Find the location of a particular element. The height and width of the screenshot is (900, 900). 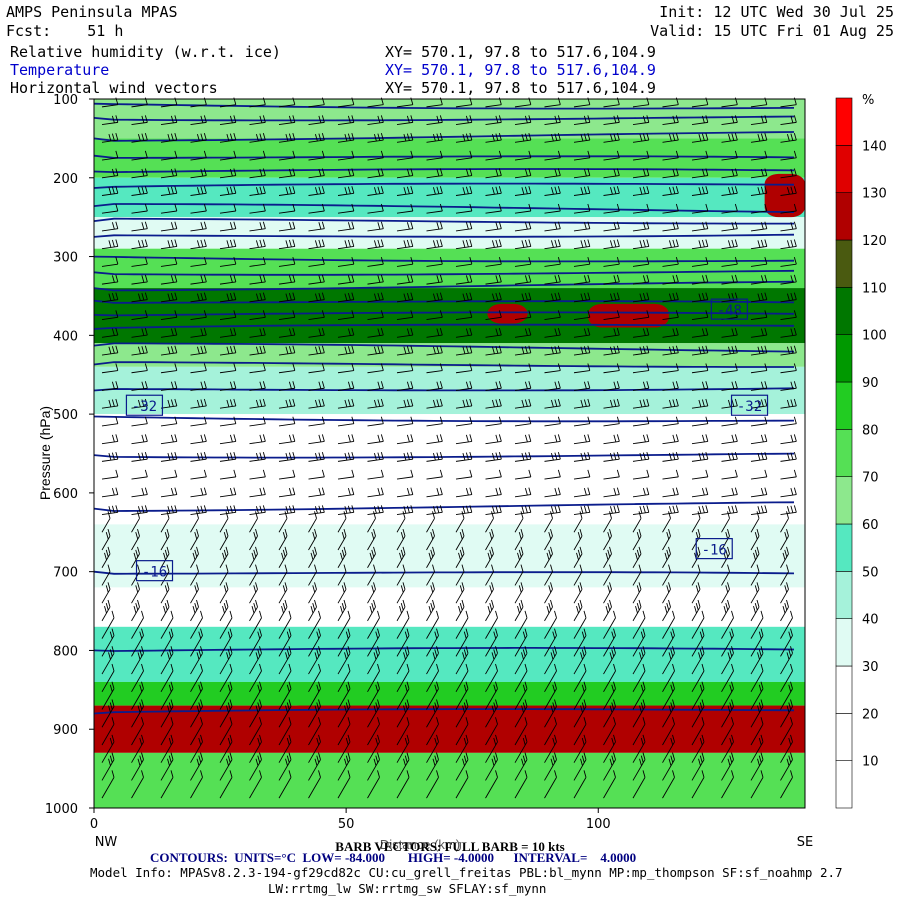

colorbar-tick-2: 30 is located at coordinates (870, 667).